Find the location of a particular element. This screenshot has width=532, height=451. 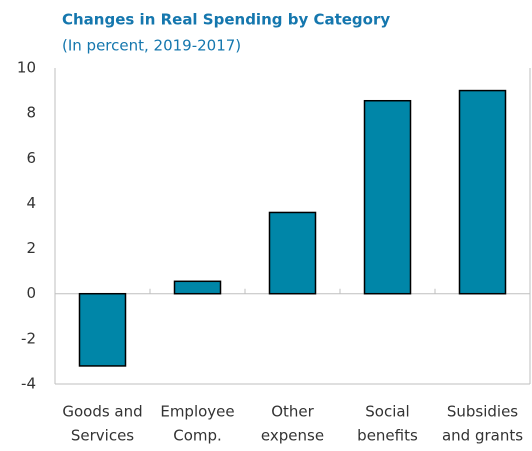

x-tick-label: Social is located at coordinates (387, 412).